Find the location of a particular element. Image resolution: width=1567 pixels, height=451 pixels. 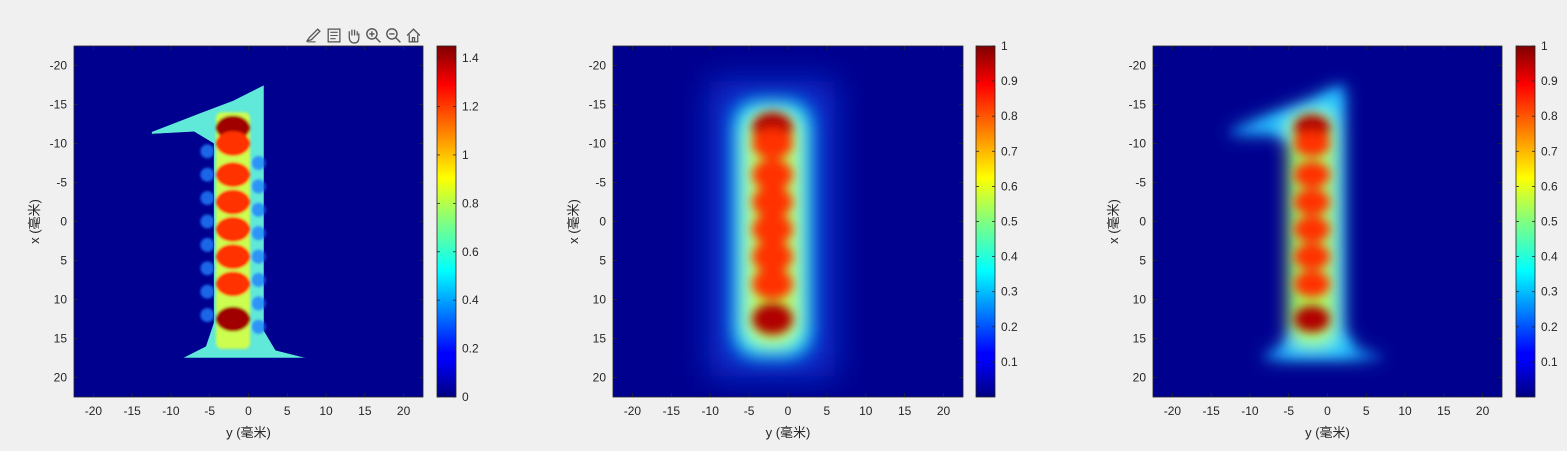

brush-icon is located at coordinates (313, 34).